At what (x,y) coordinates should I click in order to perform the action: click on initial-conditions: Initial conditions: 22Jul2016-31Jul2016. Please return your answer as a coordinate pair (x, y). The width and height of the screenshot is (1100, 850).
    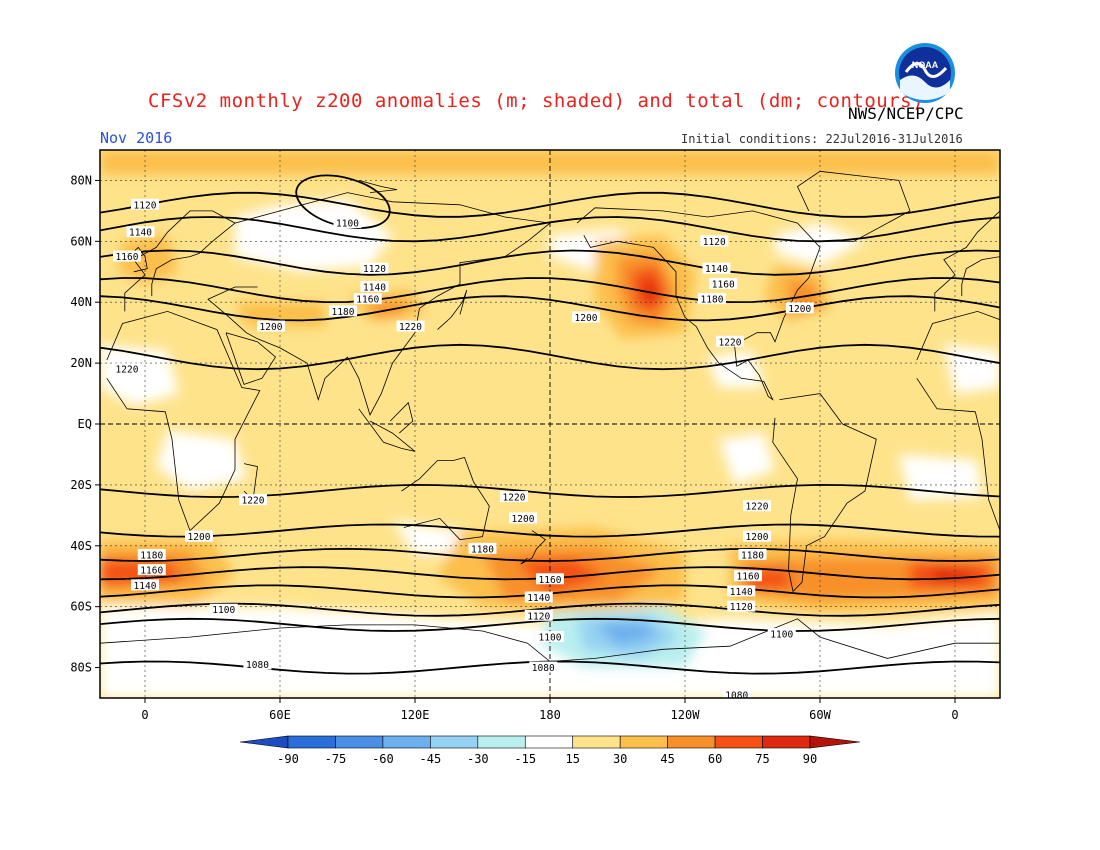
    Looking at the image, I should click on (822, 139).